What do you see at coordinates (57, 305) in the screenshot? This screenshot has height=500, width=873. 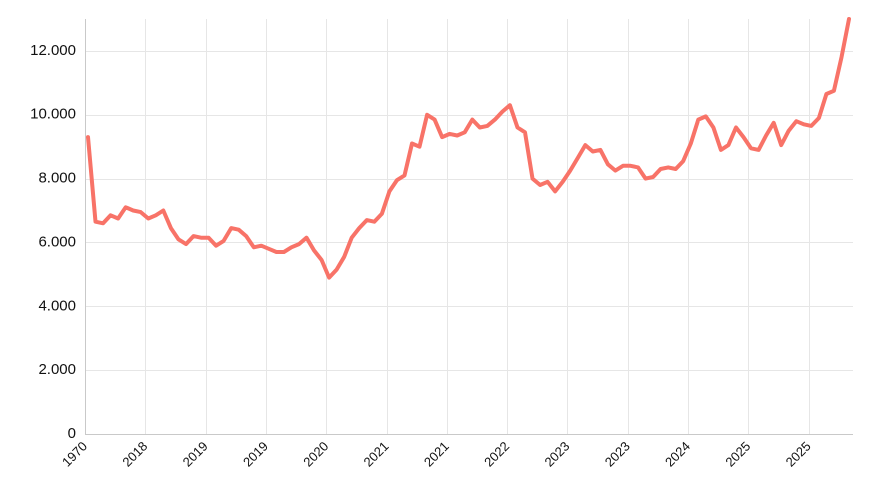 I see `y-tick-label: 4.000` at bounding box center [57, 305].